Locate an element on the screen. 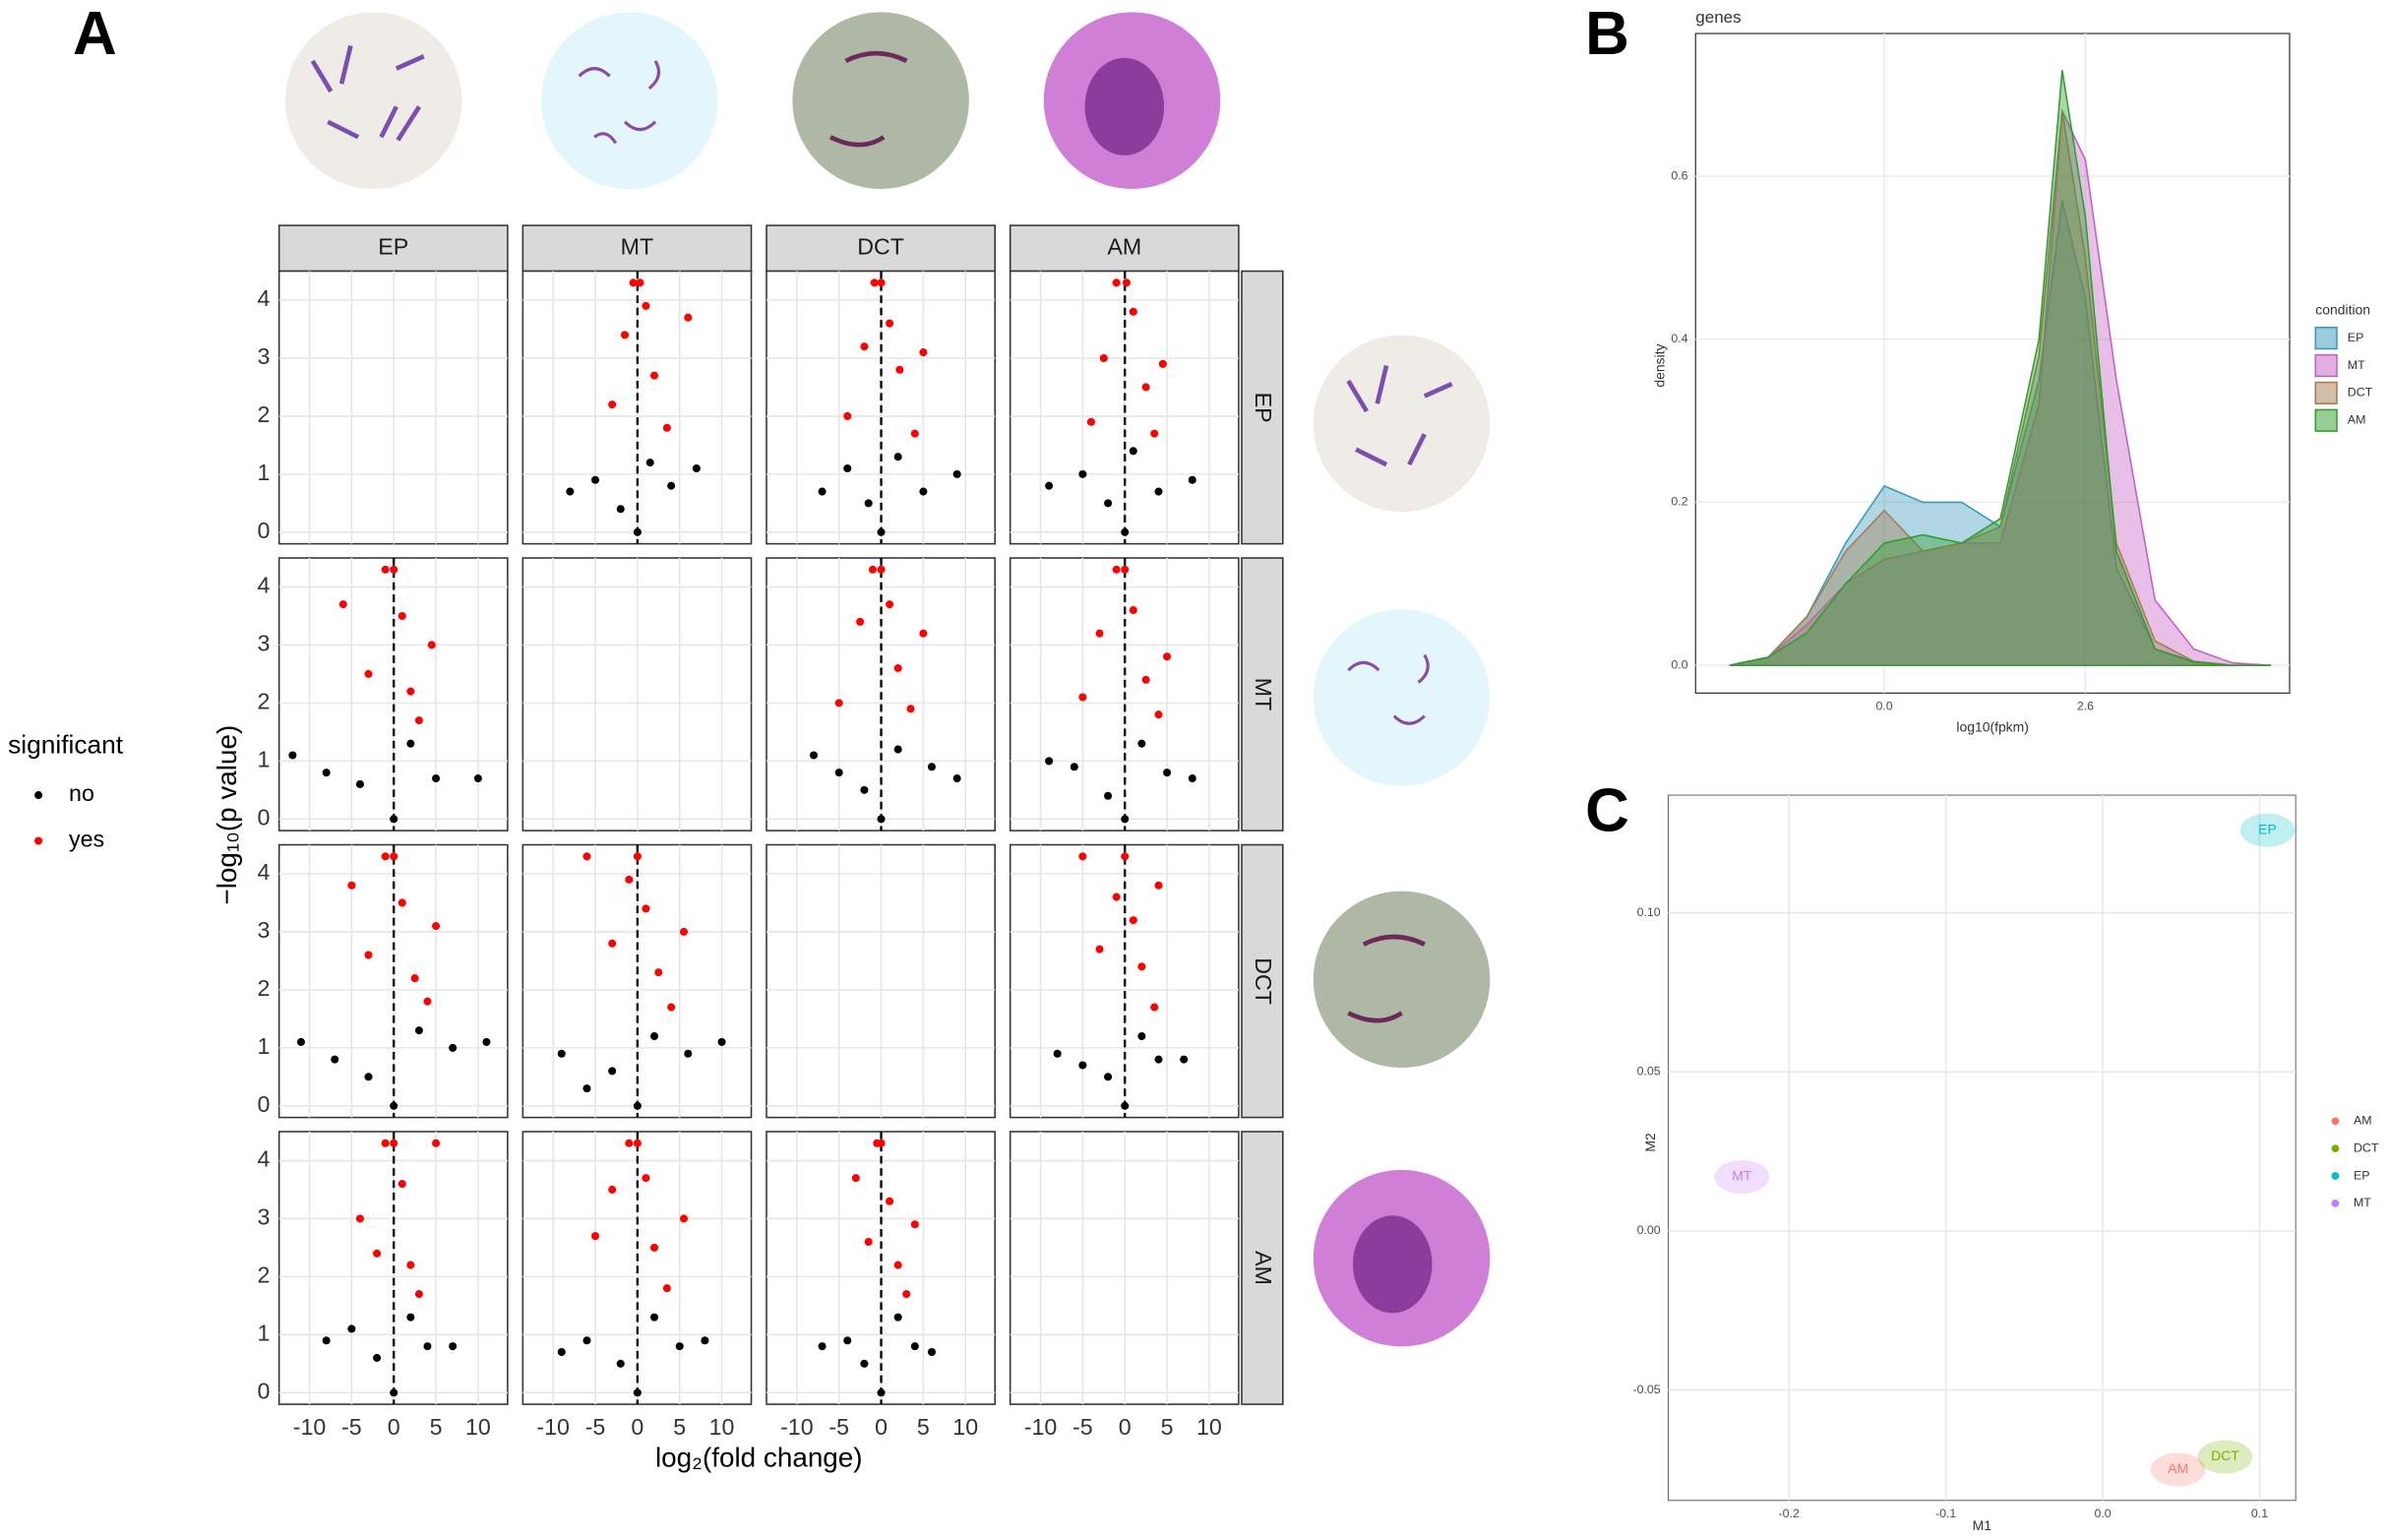 This screenshot has height=1540, width=2389. chart-title: genes is located at coordinates (1718, 17).